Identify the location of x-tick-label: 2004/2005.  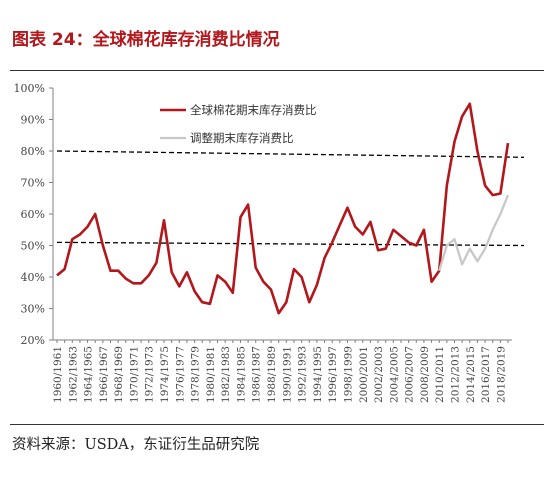
(394, 374).